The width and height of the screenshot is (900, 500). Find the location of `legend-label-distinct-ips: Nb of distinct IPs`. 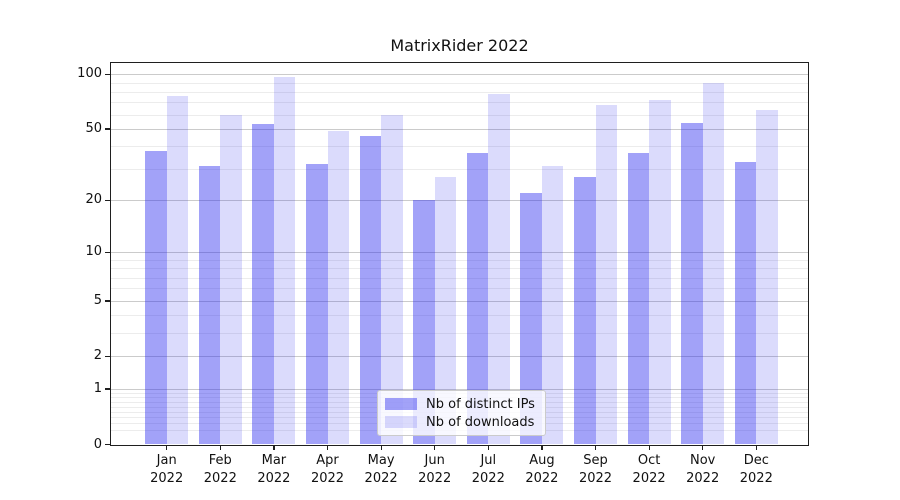

legend-label-distinct-ips: Nb of distinct IPs is located at coordinates (480, 404).